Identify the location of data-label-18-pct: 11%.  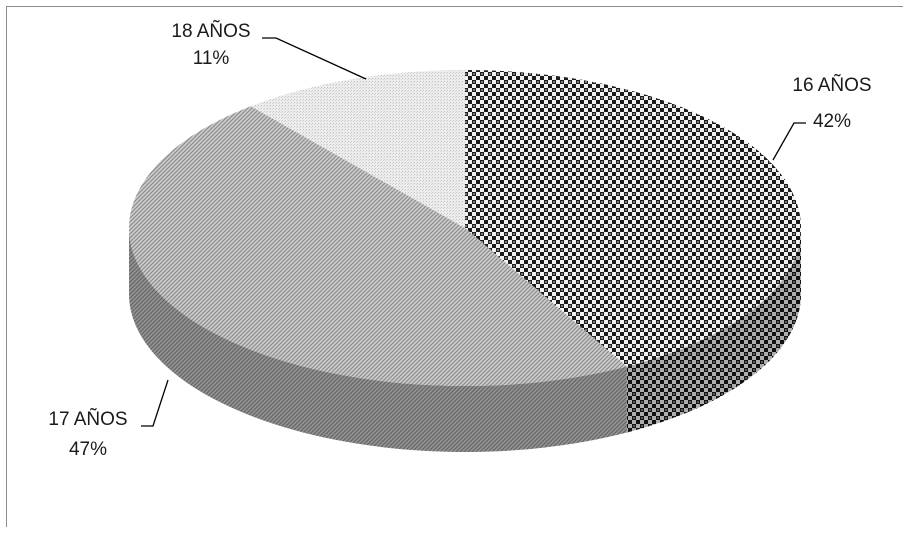
(211, 58).